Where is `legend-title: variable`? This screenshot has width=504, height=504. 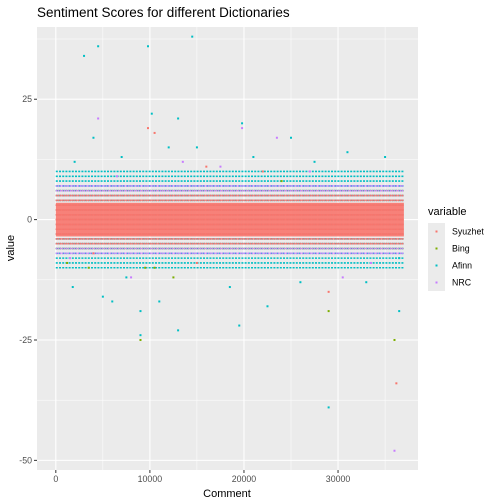 legend-title: variable is located at coordinates (447, 212).